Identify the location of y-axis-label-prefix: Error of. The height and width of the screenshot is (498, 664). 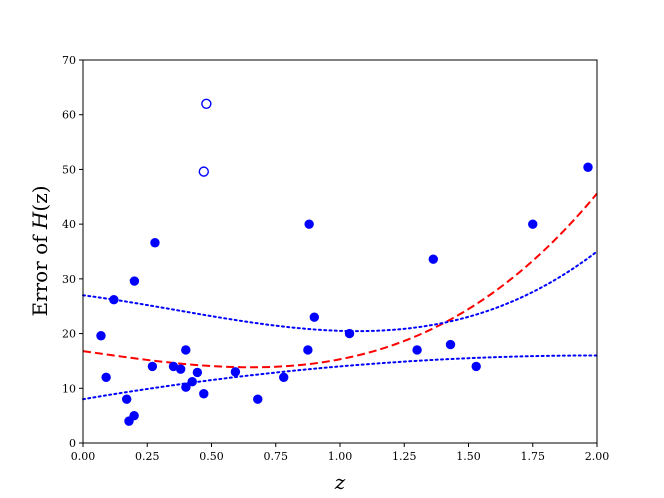
(40, 272).